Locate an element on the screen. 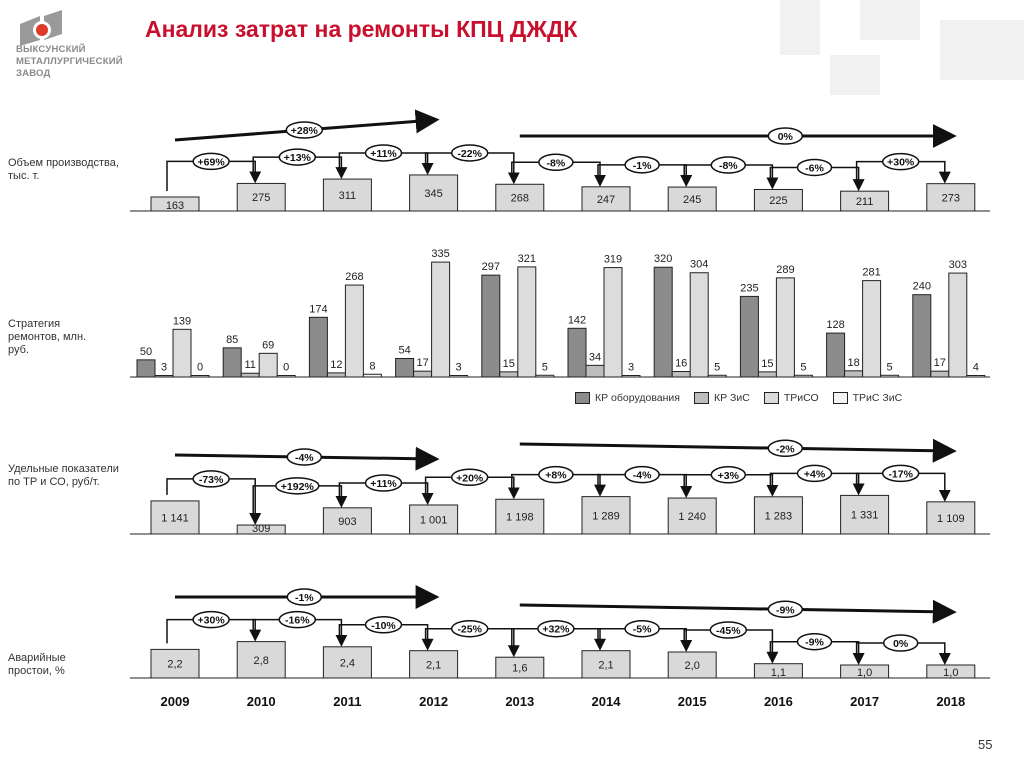 Image resolution: width=1024 pixels, height=767 pixels. logo-line: ЗАВОД is located at coordinates (33, 73).